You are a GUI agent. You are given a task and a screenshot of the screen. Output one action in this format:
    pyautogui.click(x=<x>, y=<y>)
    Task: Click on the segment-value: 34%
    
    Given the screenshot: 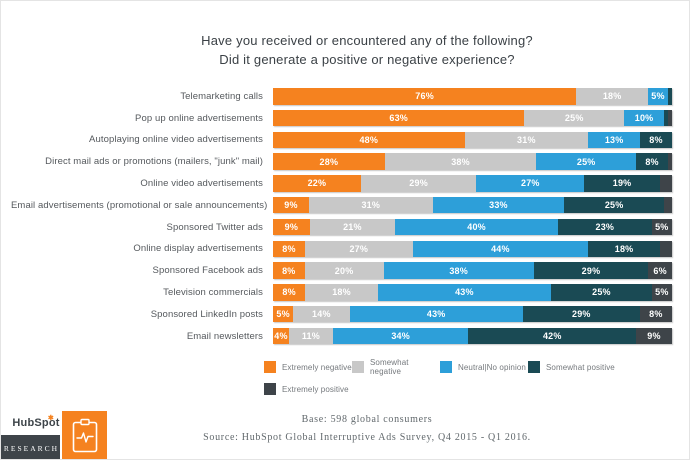 What is the action you would take?
    pyautogui.click(x=400, y=336)
    